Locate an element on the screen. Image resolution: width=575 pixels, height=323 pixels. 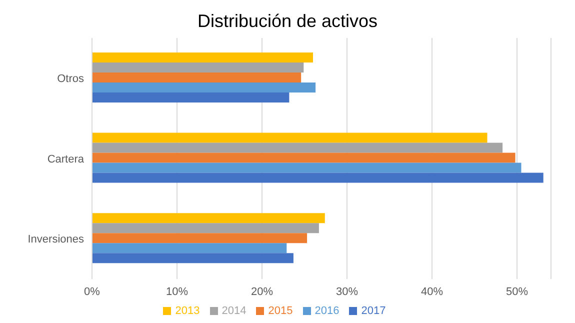
x-tick-label: 10% is located at coordinates (177, 292).